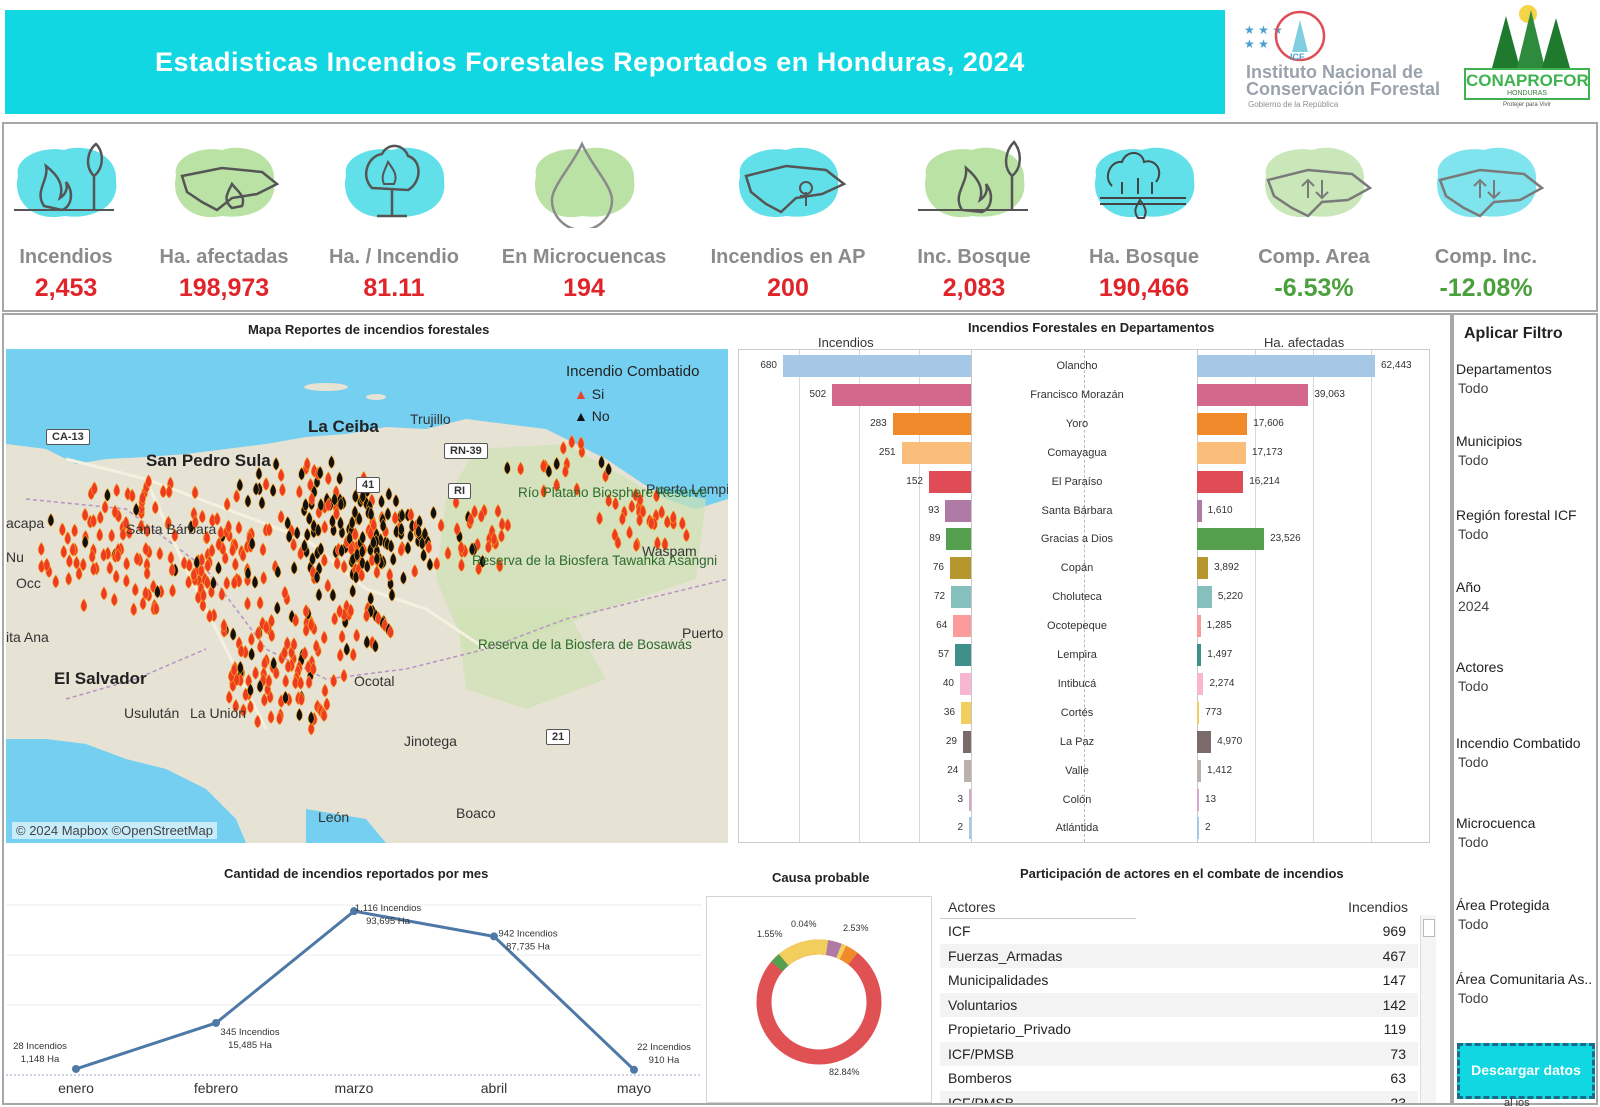  What do you see at coordinates (1179, 1078) in the screenshot?
I see `actores-row: Bomberos 63` at bounding box center [1179, 1078].